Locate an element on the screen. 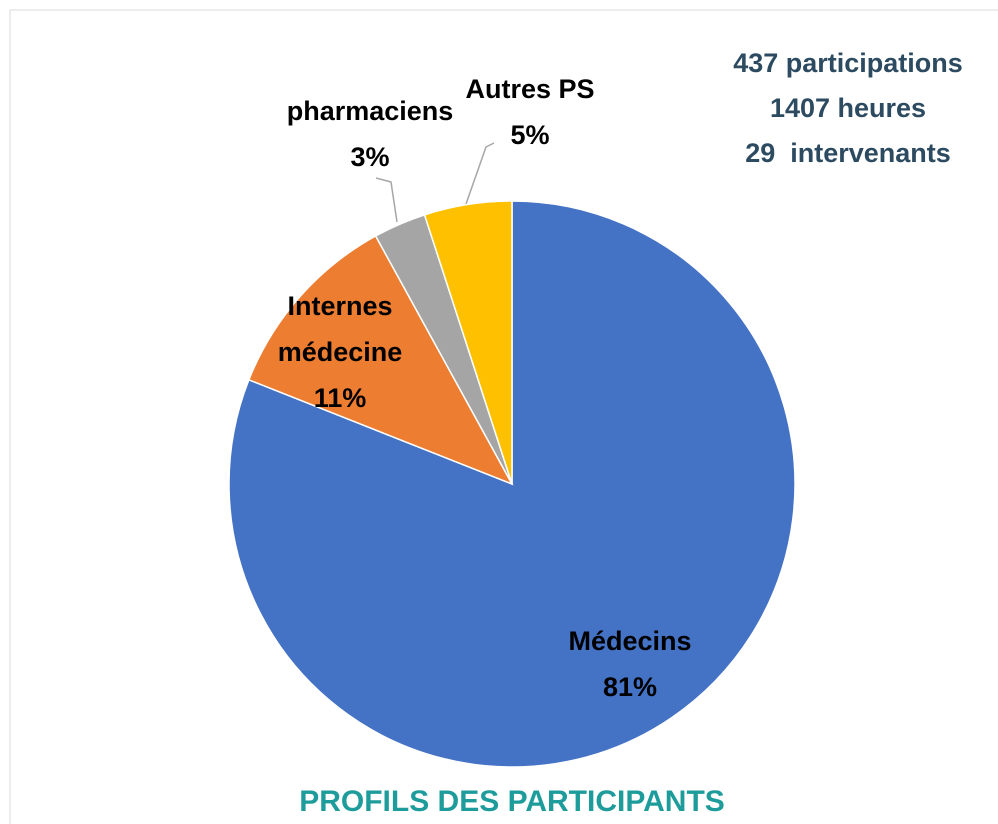 The height and width of the screenshot is (824, 998). slice-label: Internes médecine 11% is located at coordinates (340, 352).